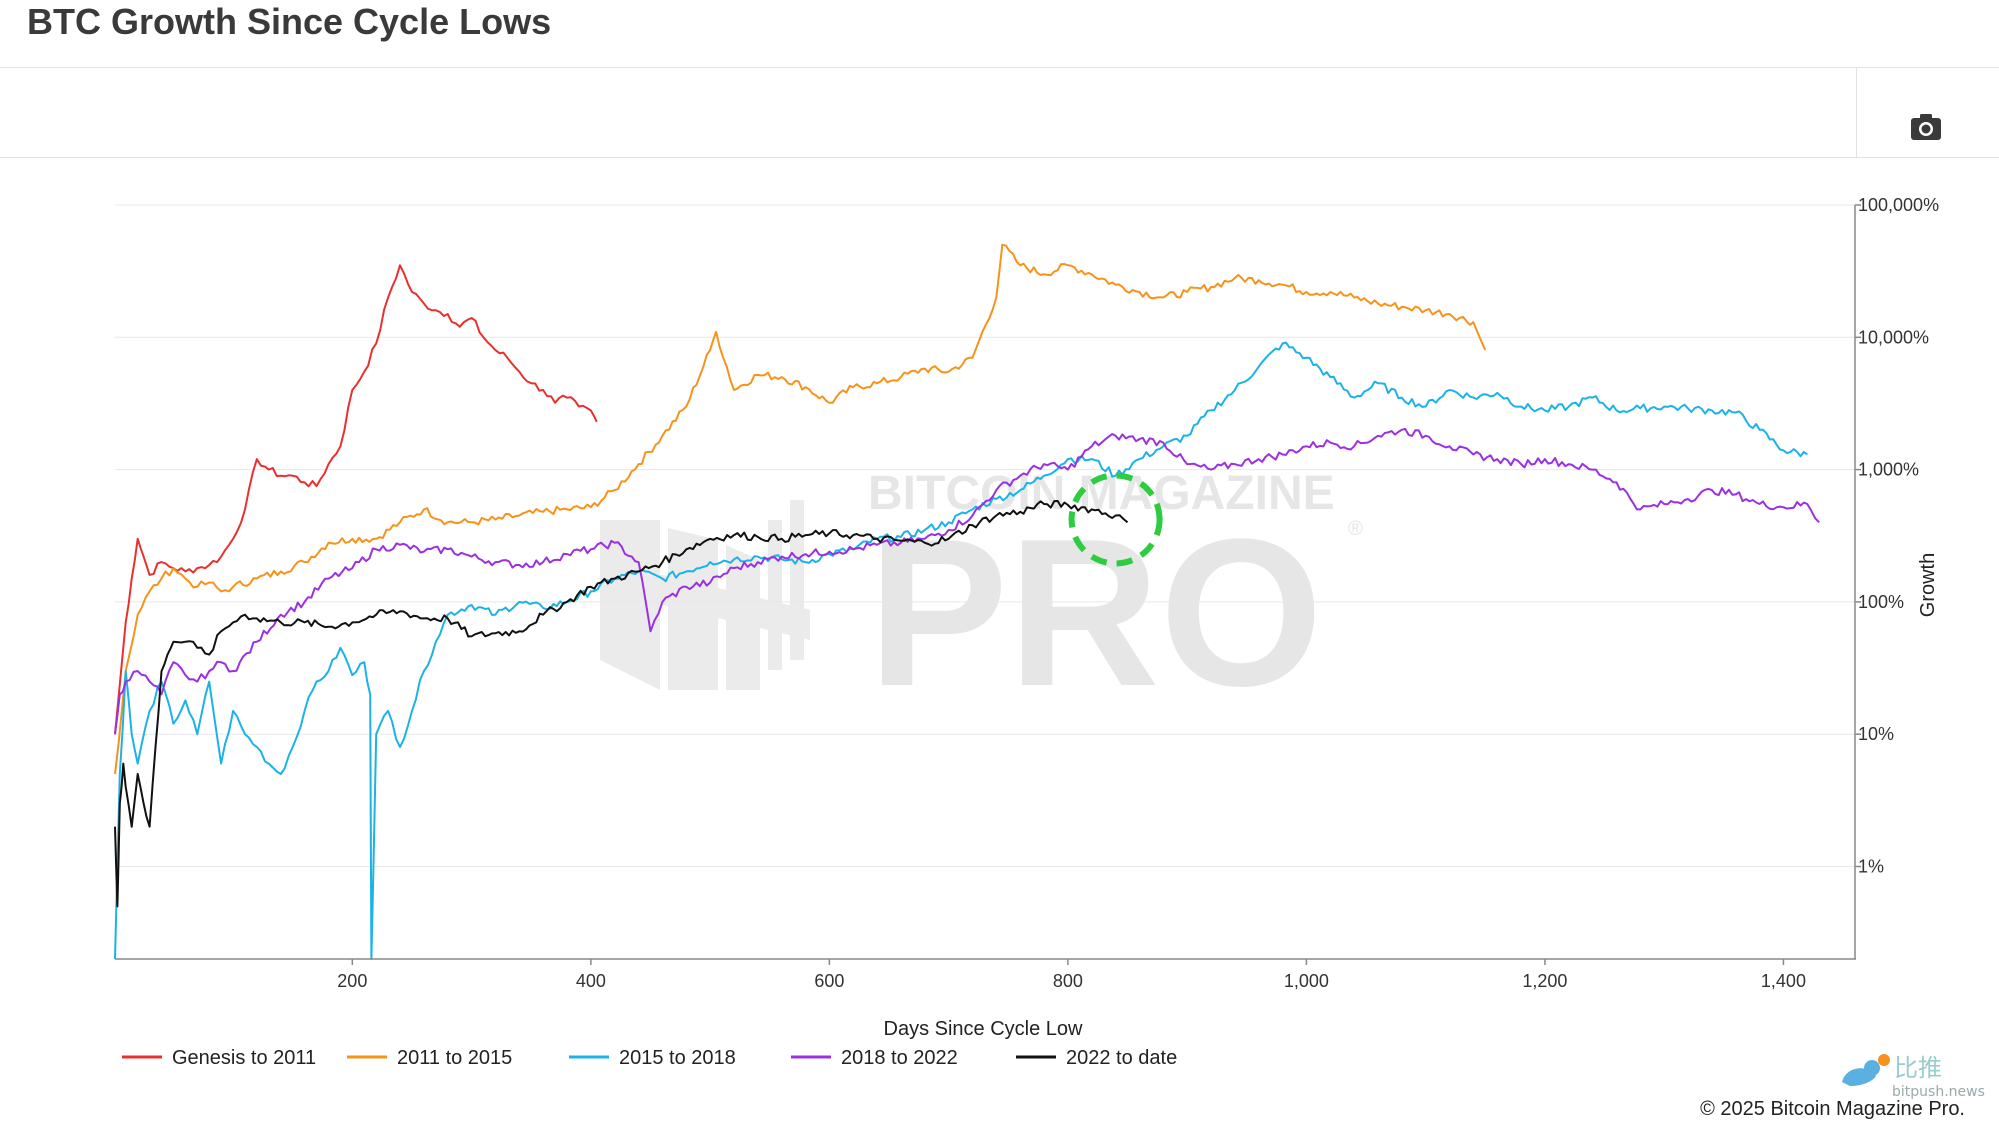 Image resolution: width=1999 pixels, height=1124 pixels. What do you see at coordinates (999, 67) in the screenshot?
I see `title-divider` at bounding box center [999, 67].